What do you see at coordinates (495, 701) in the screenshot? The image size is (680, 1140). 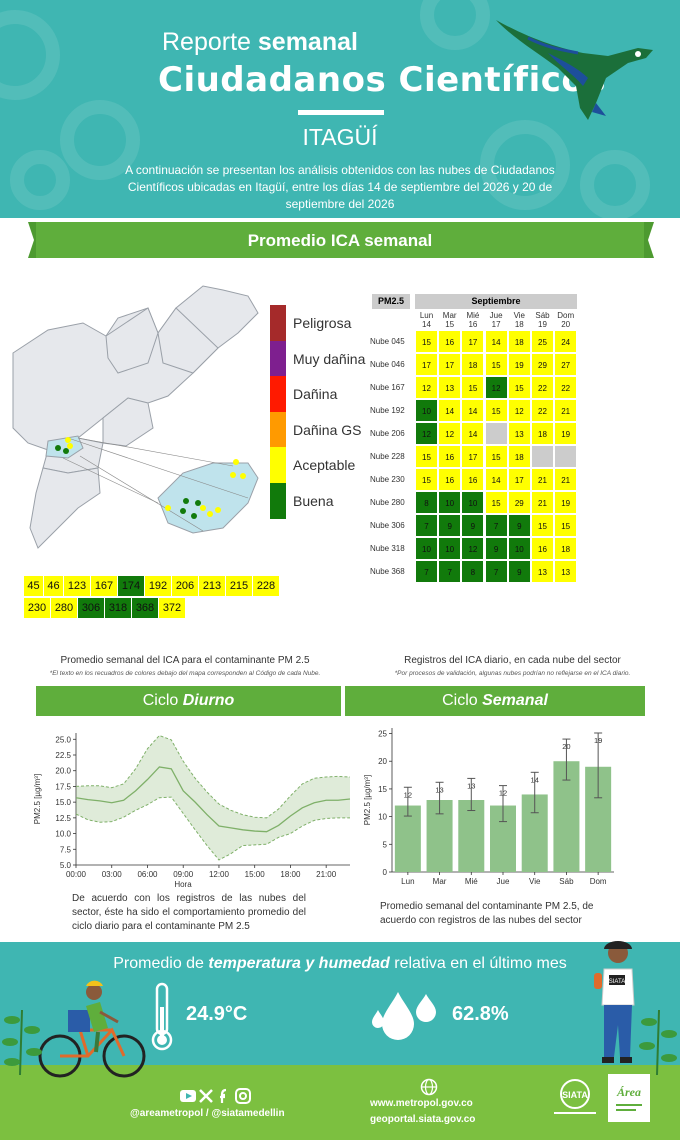 I see `tab-weekly-cycle: Ciclo Semanal` at bounding box center [495, 701].